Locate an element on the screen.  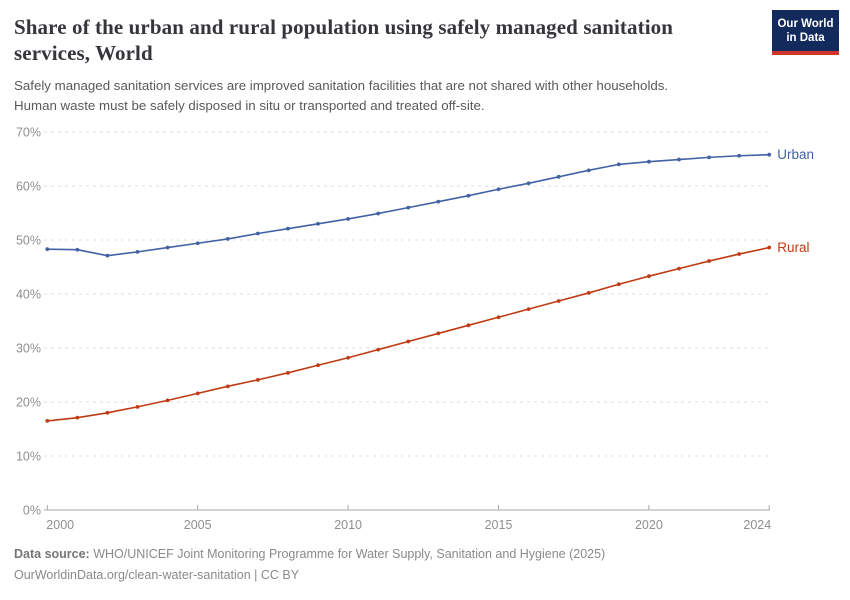
data-point-urban-2017 is located at coordinates (558, 176).